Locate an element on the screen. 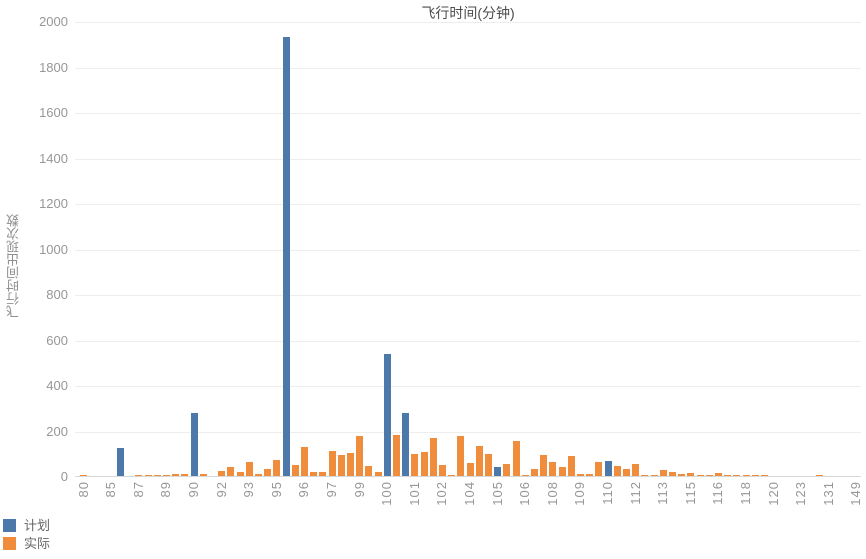  chart-title: 飞行时间(分钟) is located at coordinates (468, 13).